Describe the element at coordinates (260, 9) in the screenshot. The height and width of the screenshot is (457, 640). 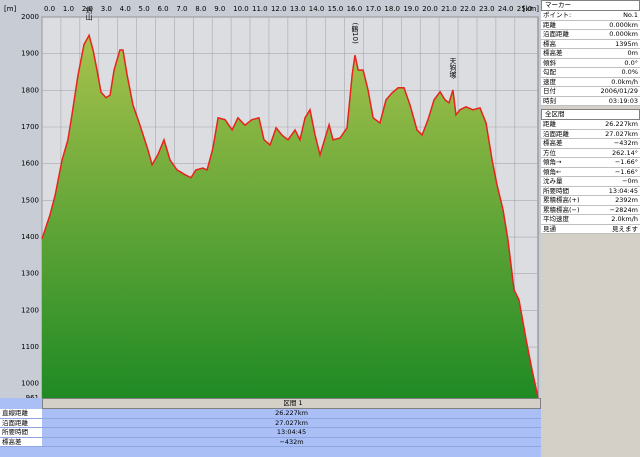
I see `x-tick-label: 11.0` at that location.